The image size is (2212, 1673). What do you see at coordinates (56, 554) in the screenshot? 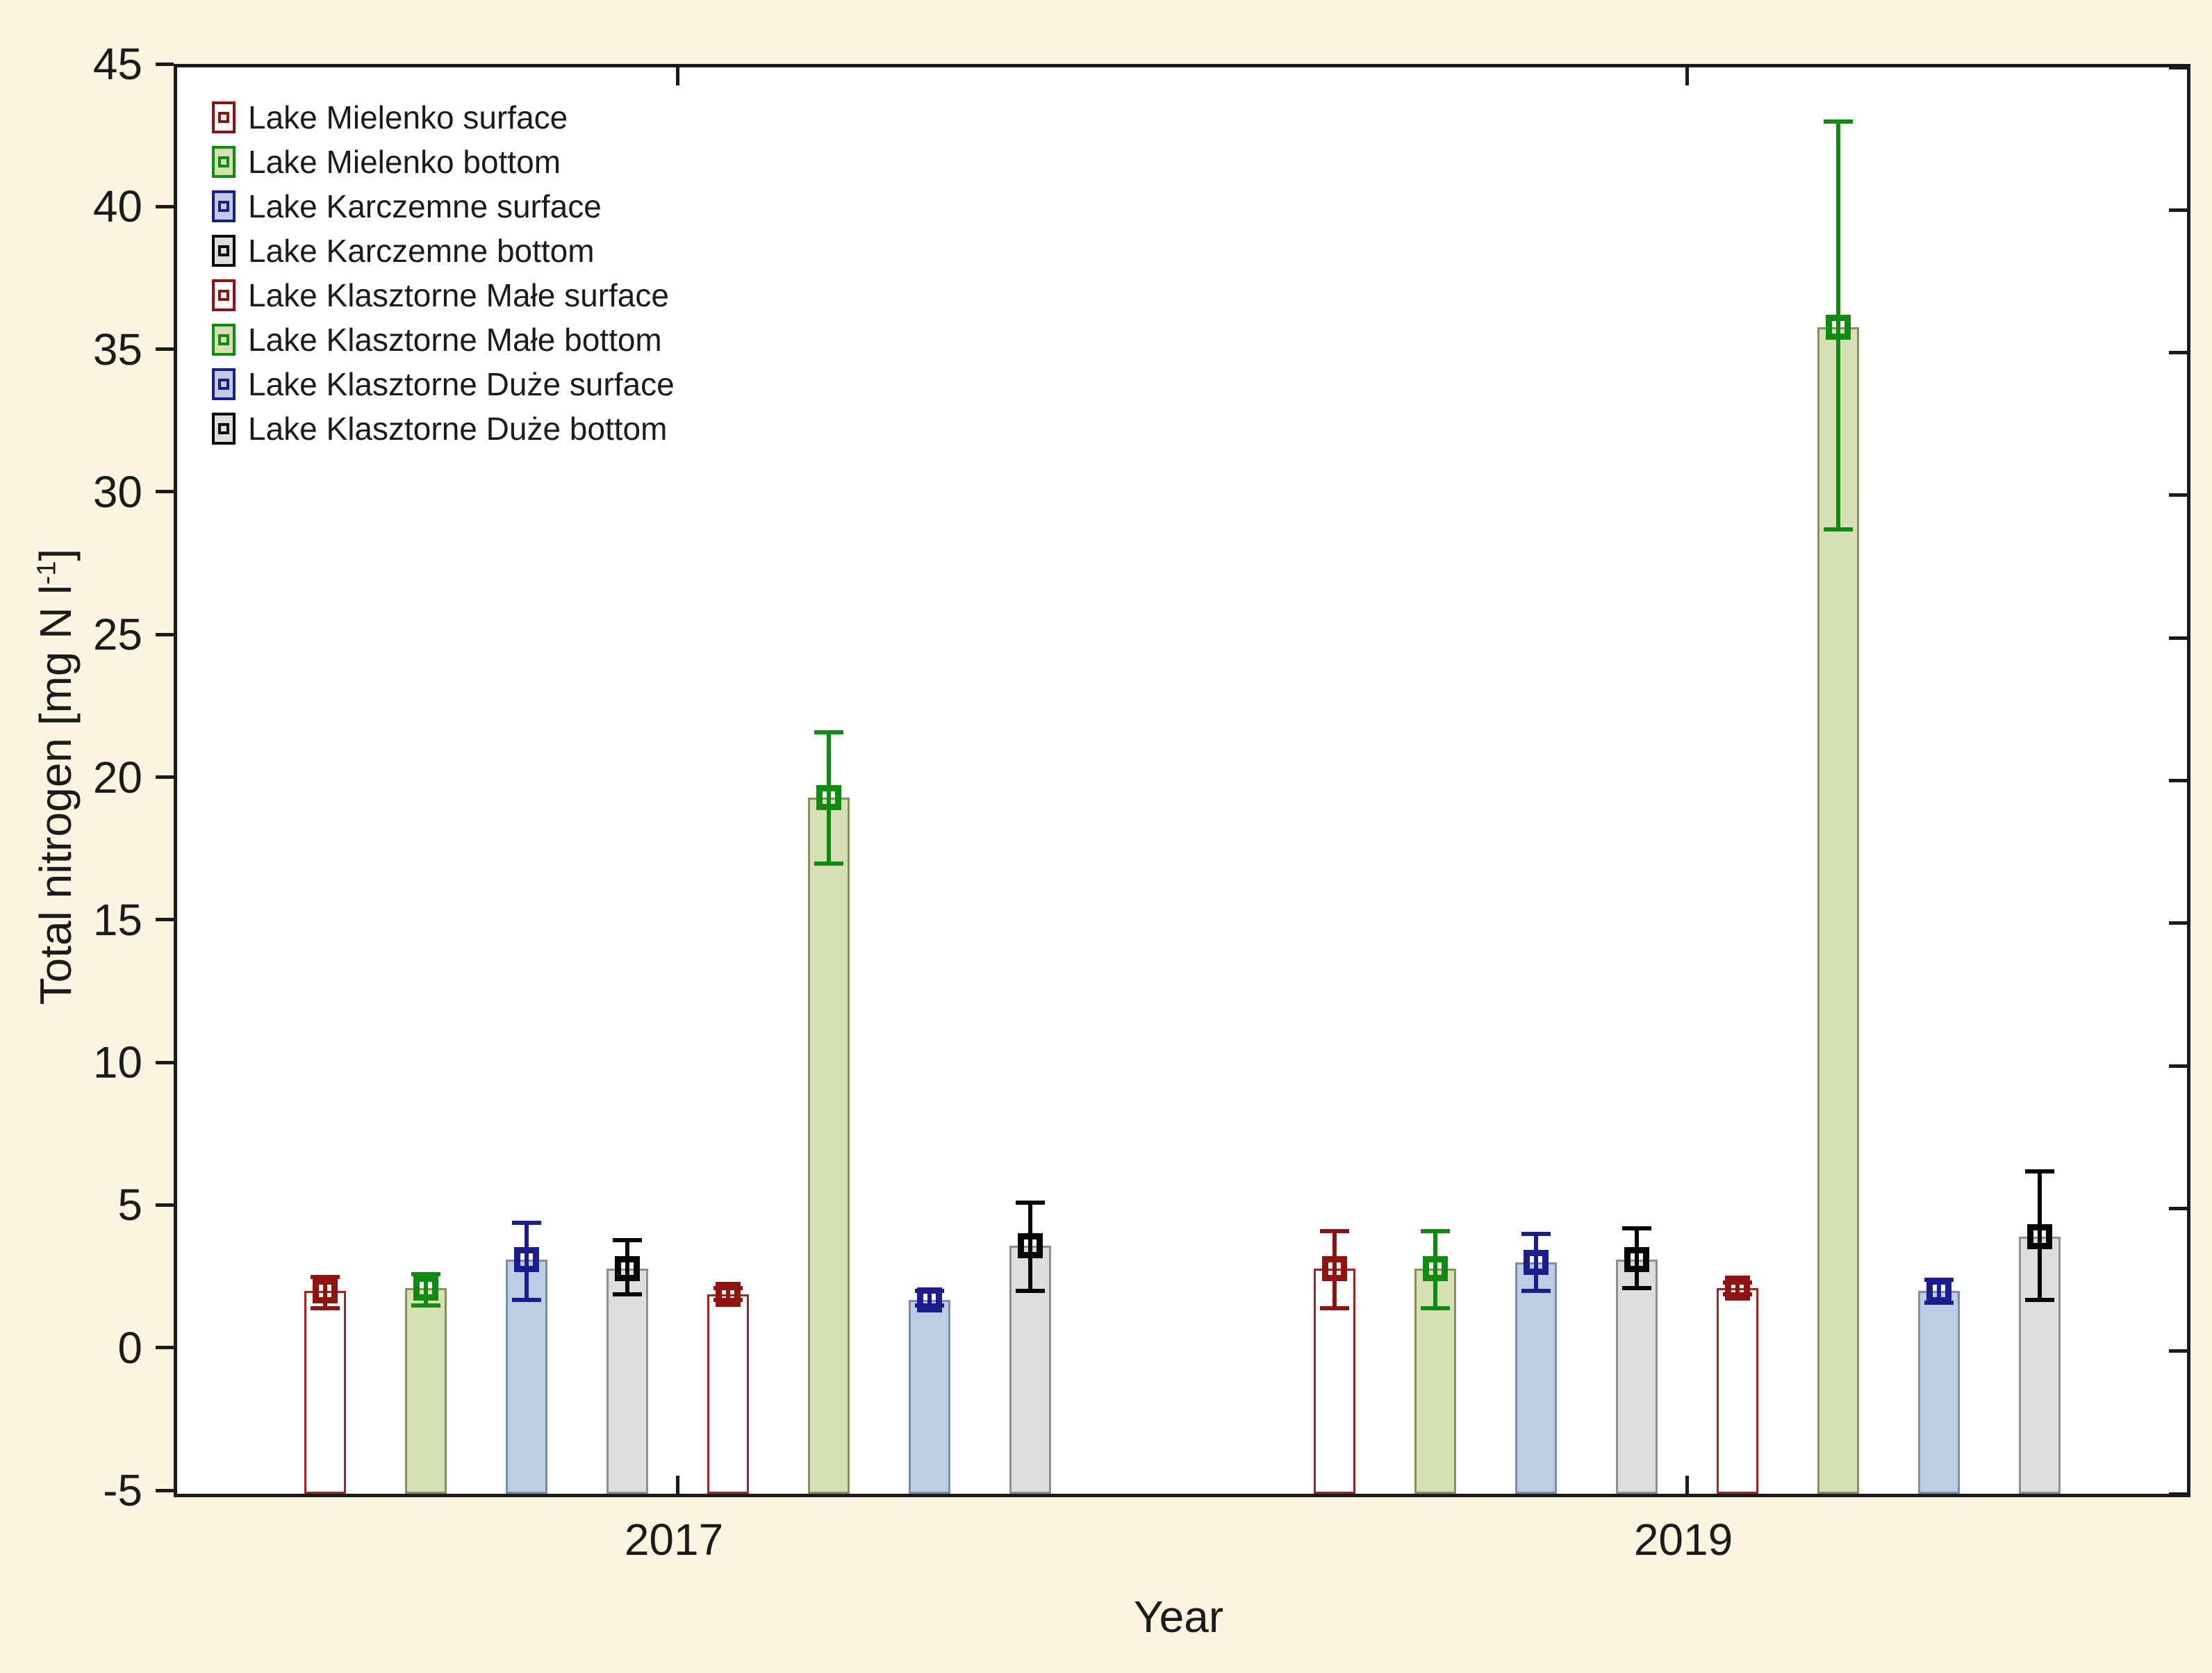
I see `y-axis-title-bracket: ]` at bounding box center [56, 554].